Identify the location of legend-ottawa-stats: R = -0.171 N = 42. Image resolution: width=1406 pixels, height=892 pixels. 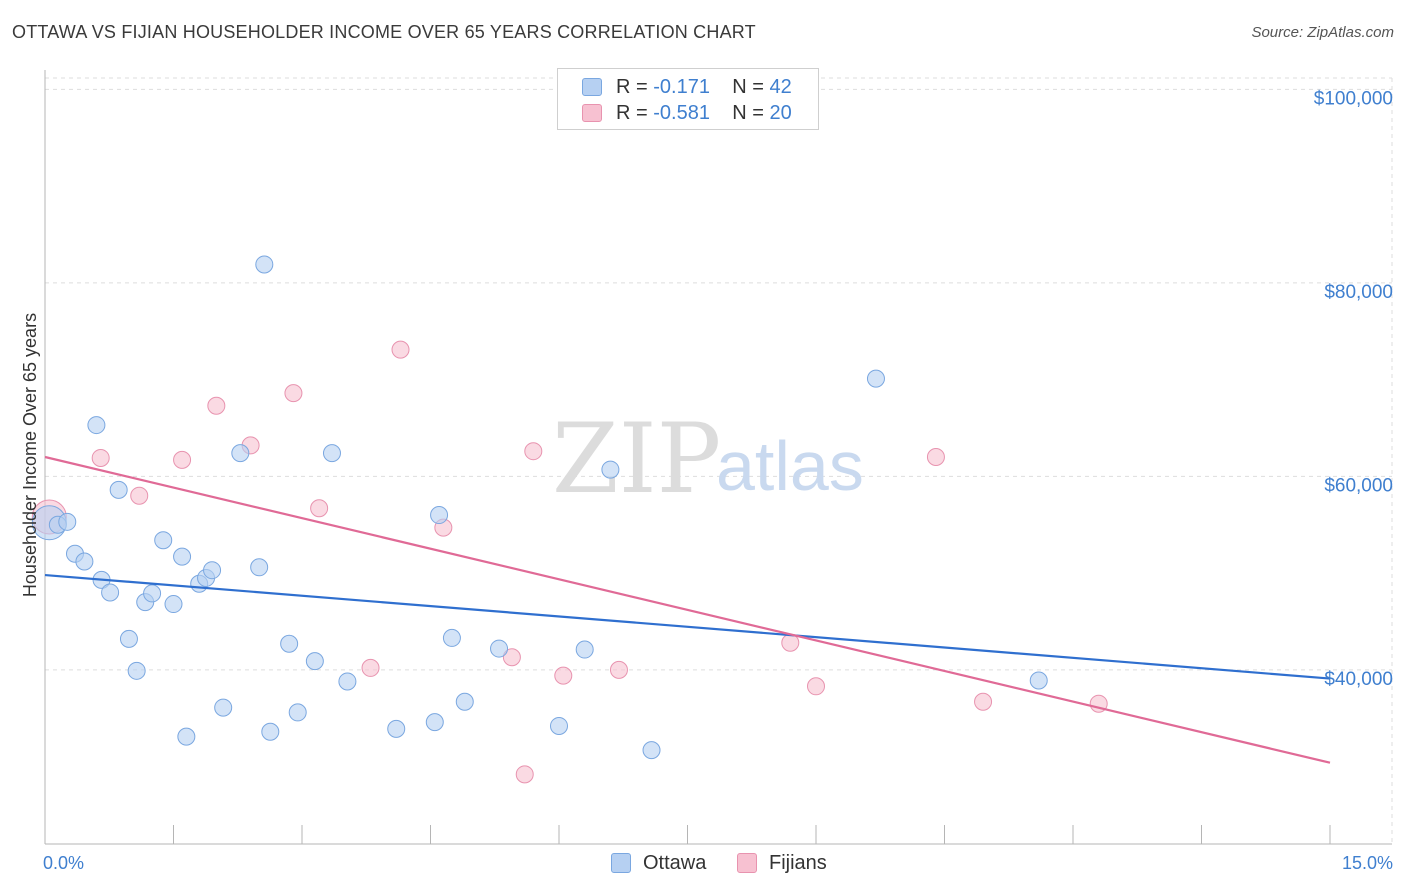
(704, 87).